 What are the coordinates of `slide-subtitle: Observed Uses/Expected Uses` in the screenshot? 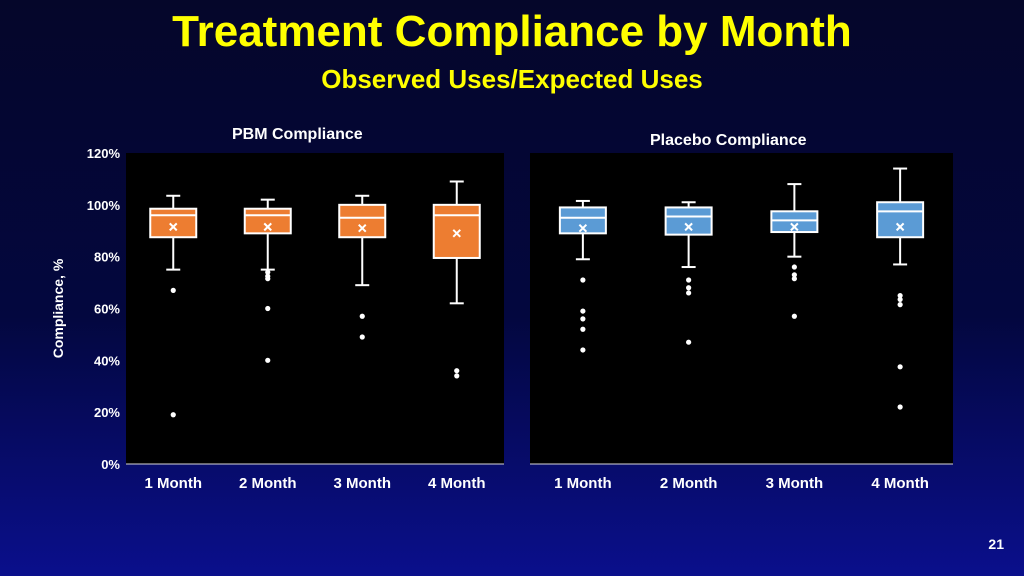 It's located at (512, 79).